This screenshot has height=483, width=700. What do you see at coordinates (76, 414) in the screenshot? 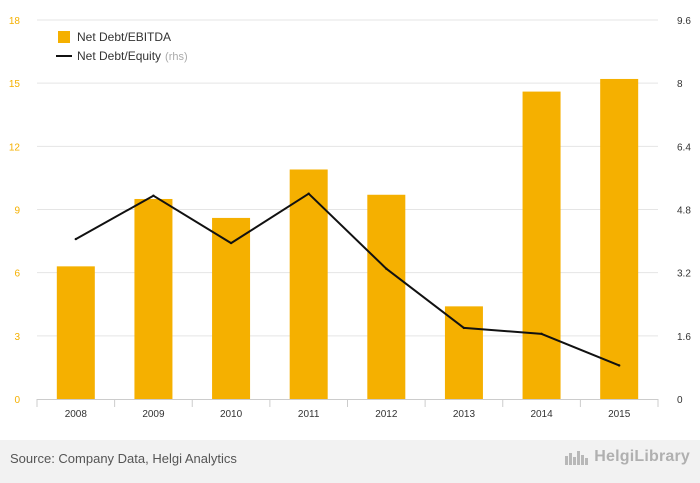
I see `x-tick-label: 2008` at bounding box center [76, 414].